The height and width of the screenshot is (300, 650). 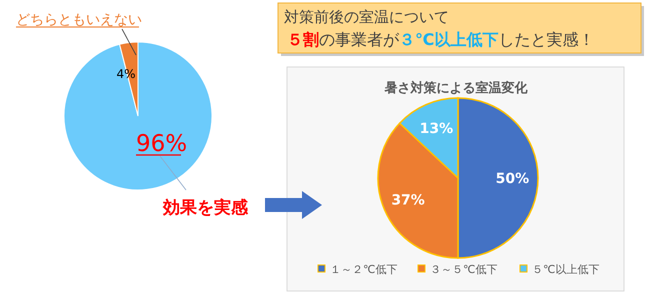 I want to click on data-label: 50%, so click(x=513, y=179).